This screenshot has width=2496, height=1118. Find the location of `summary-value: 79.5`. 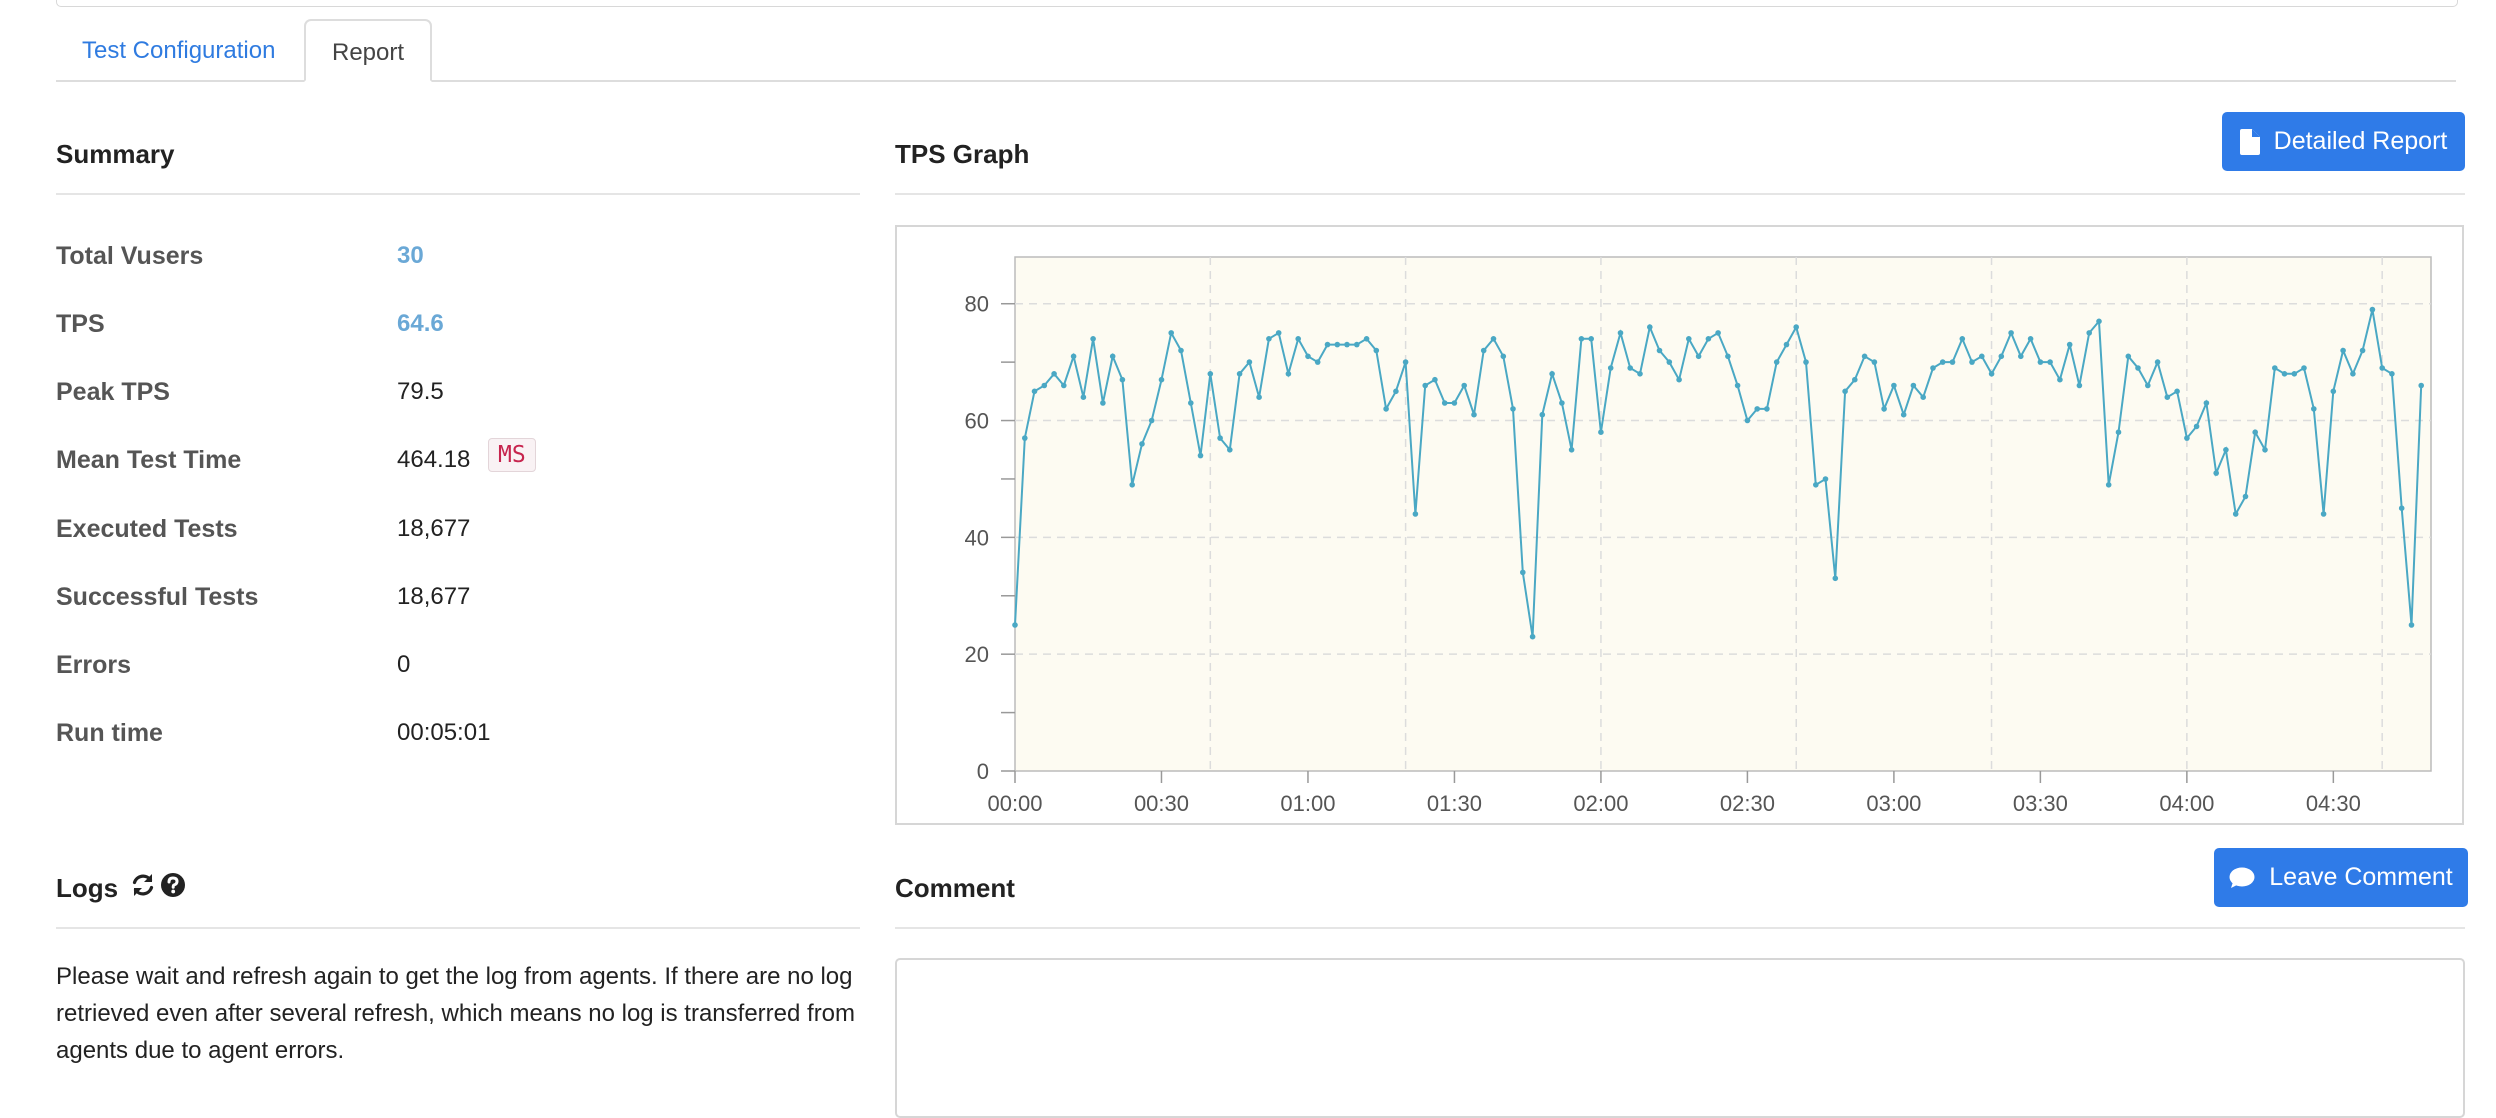

summary-value: 79.5 is located at coordinates (420, 391).